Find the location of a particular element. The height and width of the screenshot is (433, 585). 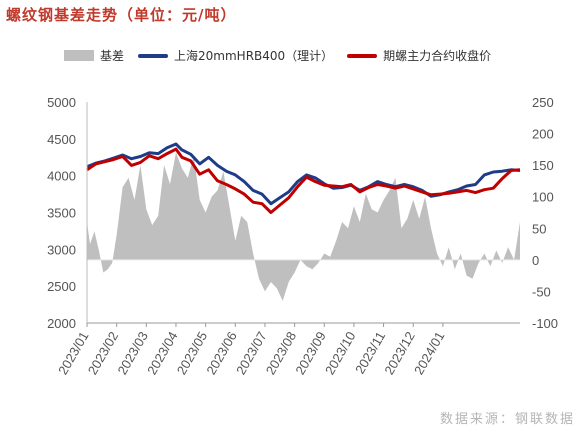

y-left-tick-label: 2000 is located at coordinates (61, 323).